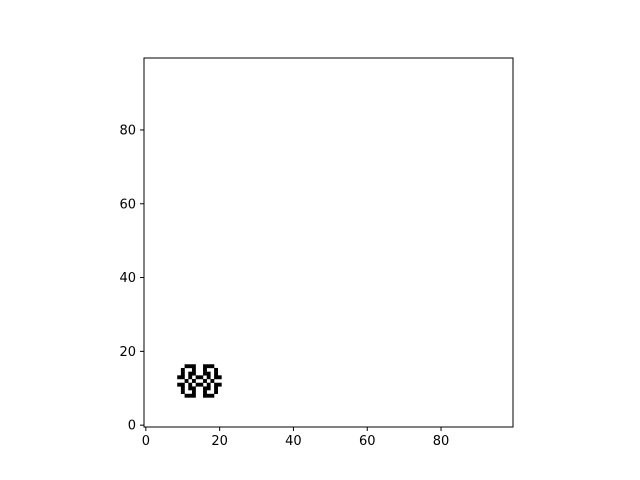  What do you see at coordinates (367, 441) in the screenshot?
I see `x-tick-label: 60` at bounding box center [367, 441].